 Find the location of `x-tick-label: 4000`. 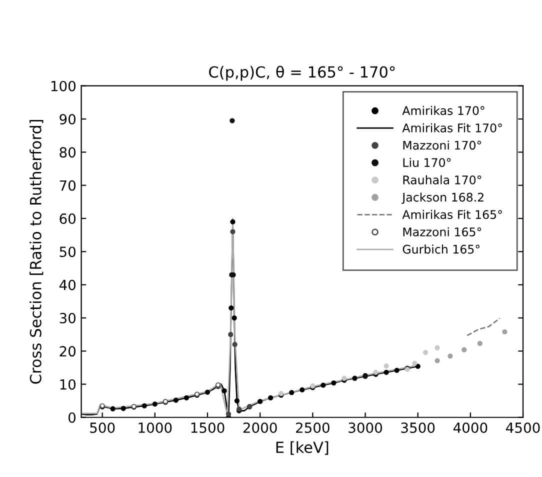

x-tick-label: 4000 is located at coordinates (470, 427).